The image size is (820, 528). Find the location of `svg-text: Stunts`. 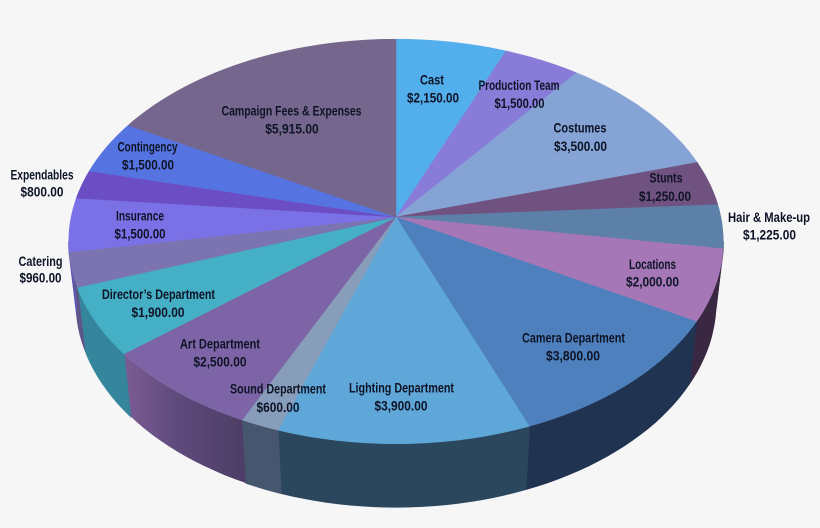

svg-text: Stunts is located at coordinates (666, 178).